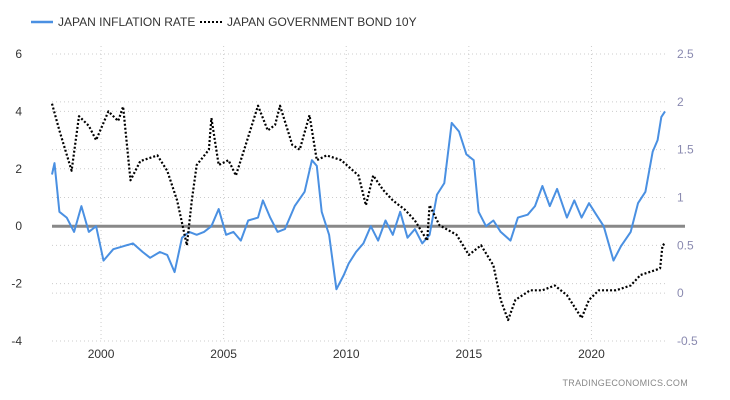 The width and height of the screenshot is (730, 400). What do you see at coordinates (685, 54) in the screenshot?
I see `right-tick-label: 2.5` at bounding box center [685, 54].